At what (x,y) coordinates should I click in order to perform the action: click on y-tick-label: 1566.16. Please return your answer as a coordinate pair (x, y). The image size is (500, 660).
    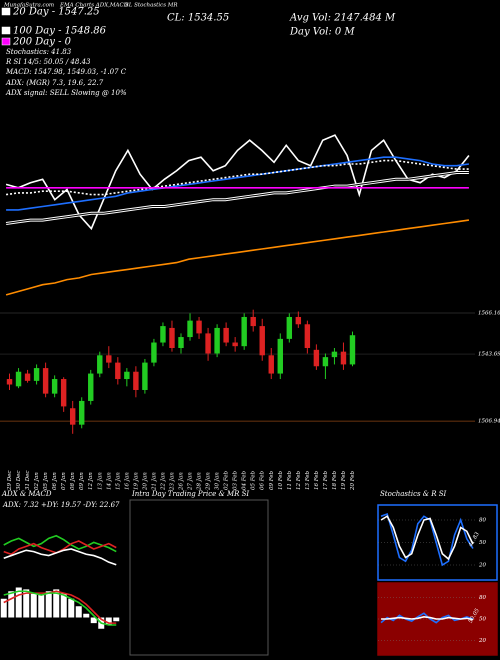
    Looking at the image, I should click on (489, 314).